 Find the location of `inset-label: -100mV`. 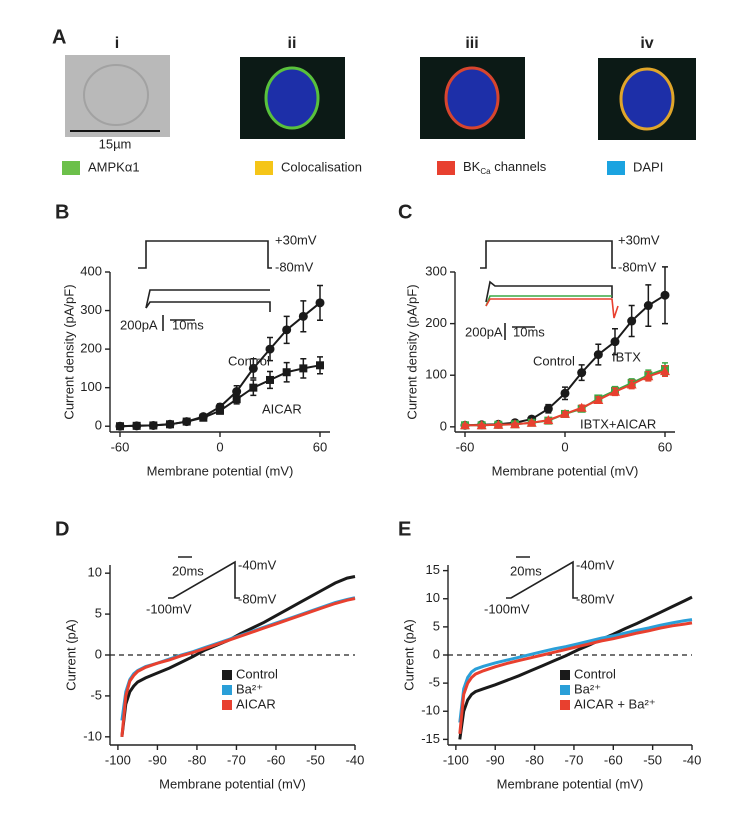

inset-label: -100mV is located at coordinates (507, 608).